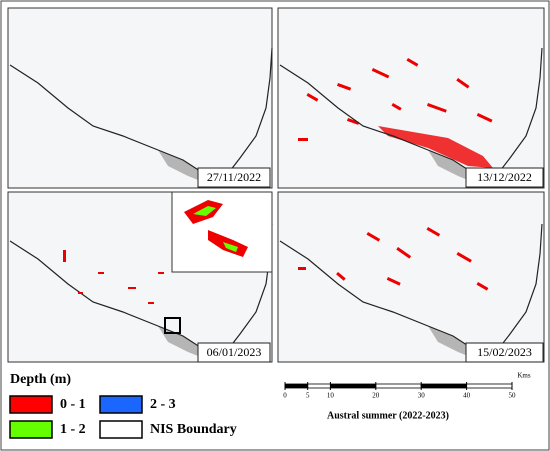 Image resolution: width=550 pixels, height=451 pixels. Describe the element at coordinates (388, 415) in the screenshot. I see `caption: Austral summer (2022-2023)` at that location.